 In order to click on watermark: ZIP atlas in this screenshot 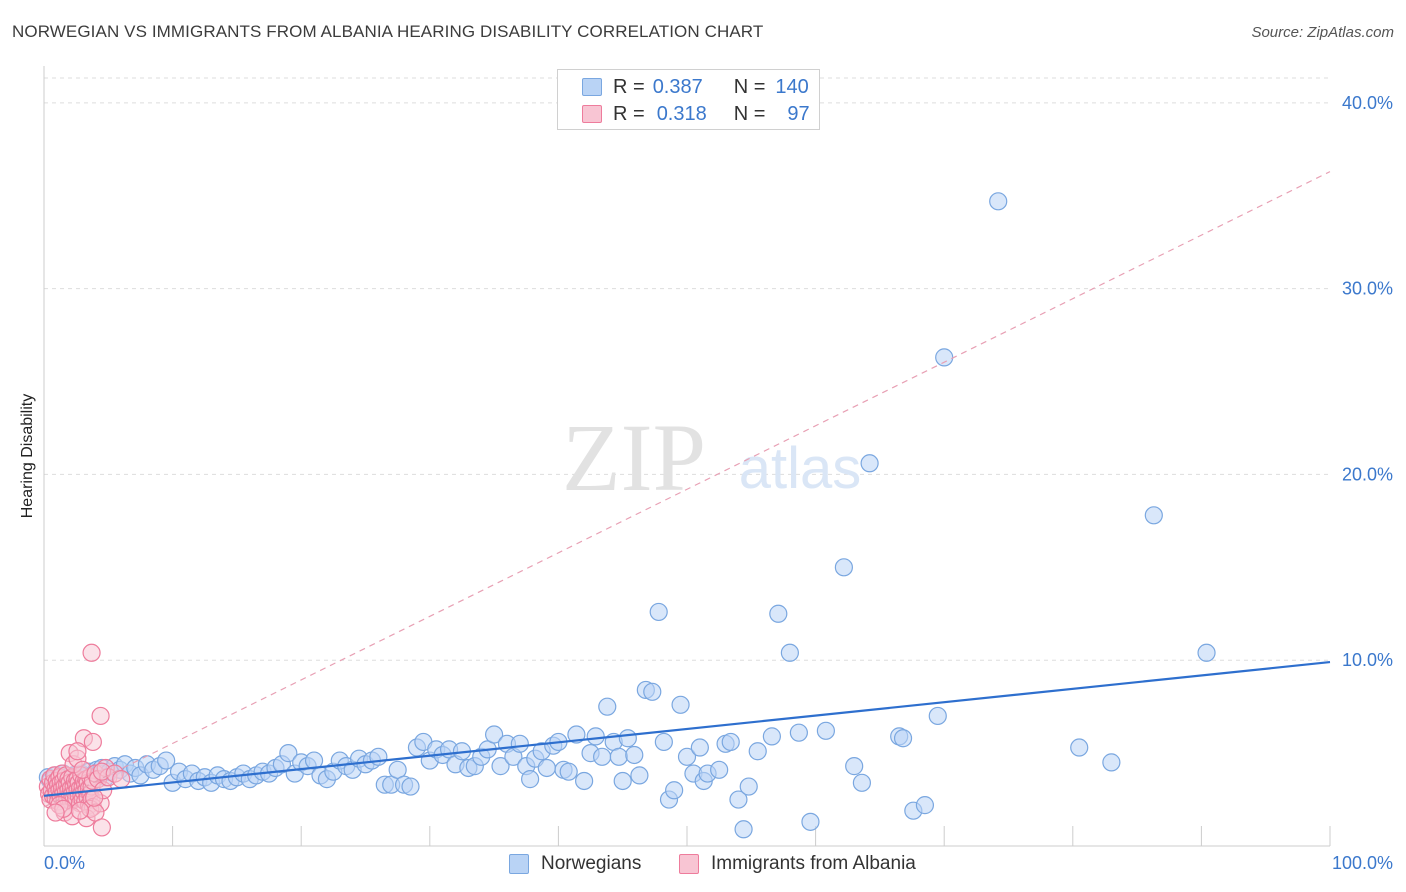, I will do `click(711, 457)`.